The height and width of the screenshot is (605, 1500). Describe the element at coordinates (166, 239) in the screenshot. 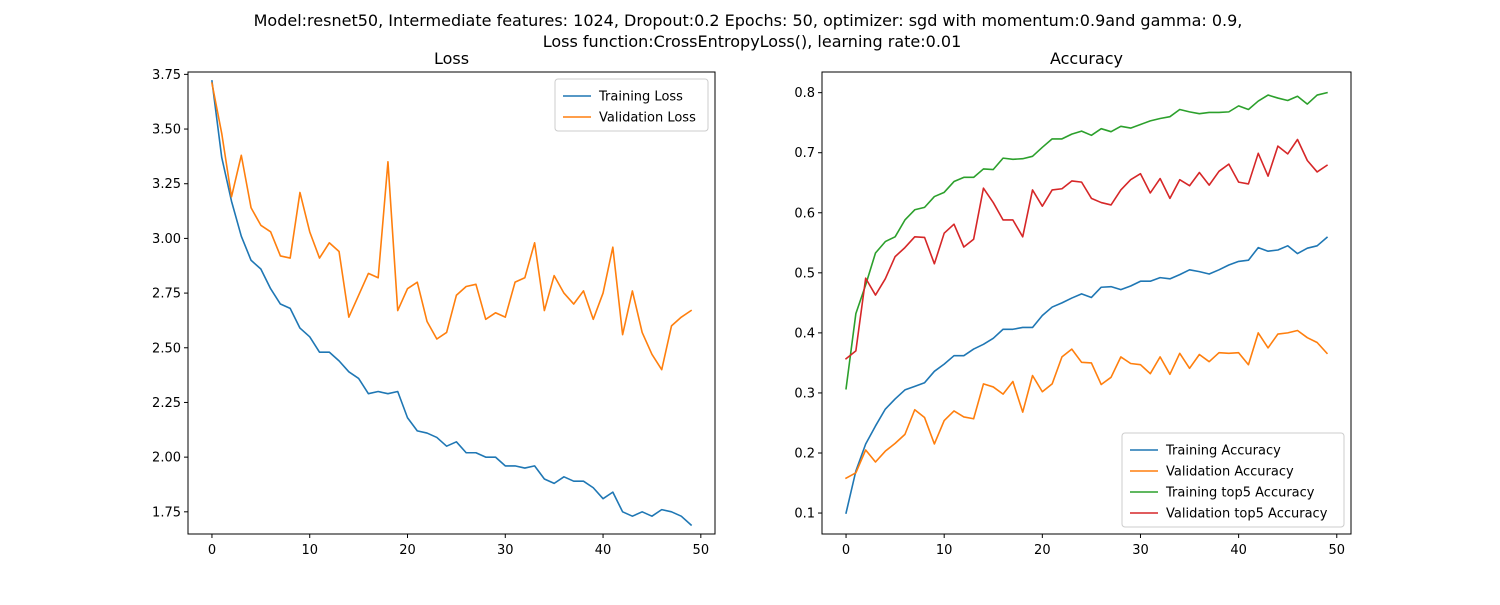

I see `loss-ytick-label: 3.00` at that location.